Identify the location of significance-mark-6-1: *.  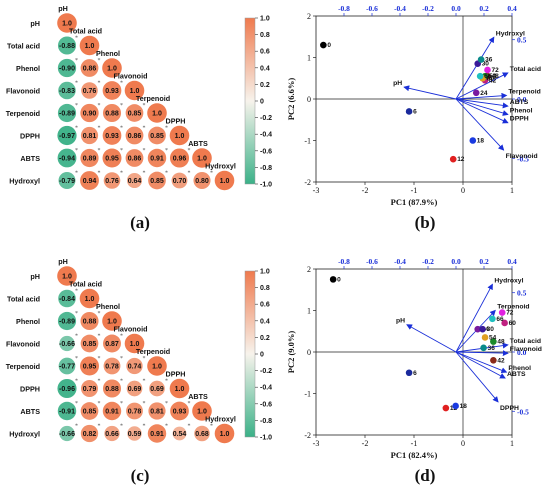
(99, 151).